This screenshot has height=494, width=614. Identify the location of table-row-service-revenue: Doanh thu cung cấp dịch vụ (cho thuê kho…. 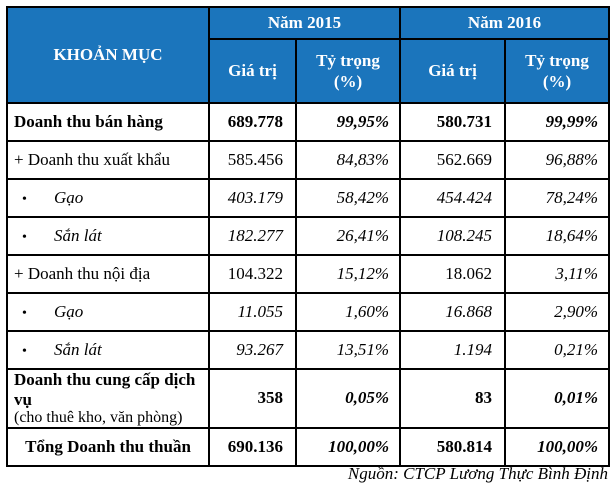
(308, 398).